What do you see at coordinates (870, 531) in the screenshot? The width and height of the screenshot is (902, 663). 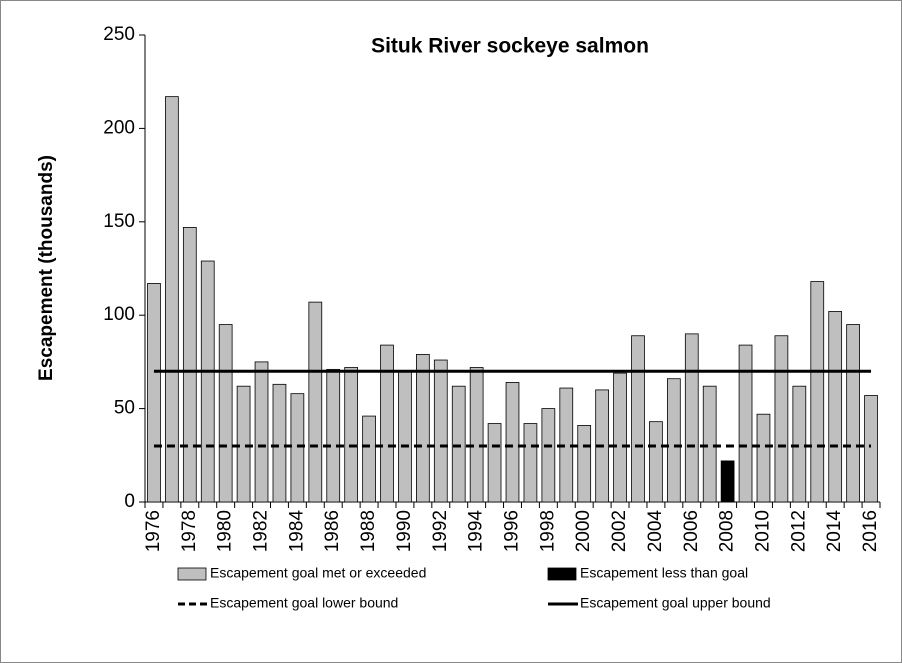 I see `x-tick-label: 2016` at bounding box center [870, 531].